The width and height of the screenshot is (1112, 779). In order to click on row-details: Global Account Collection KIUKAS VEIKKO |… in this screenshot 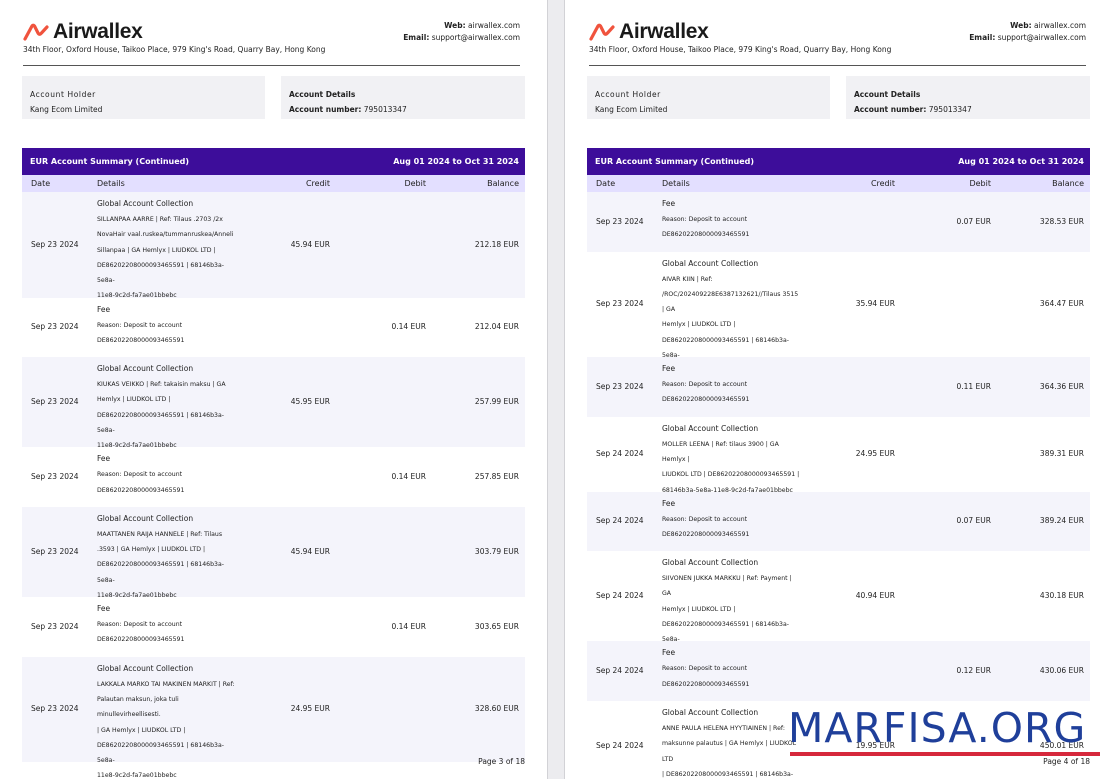, I will do `click(166, 408)`.